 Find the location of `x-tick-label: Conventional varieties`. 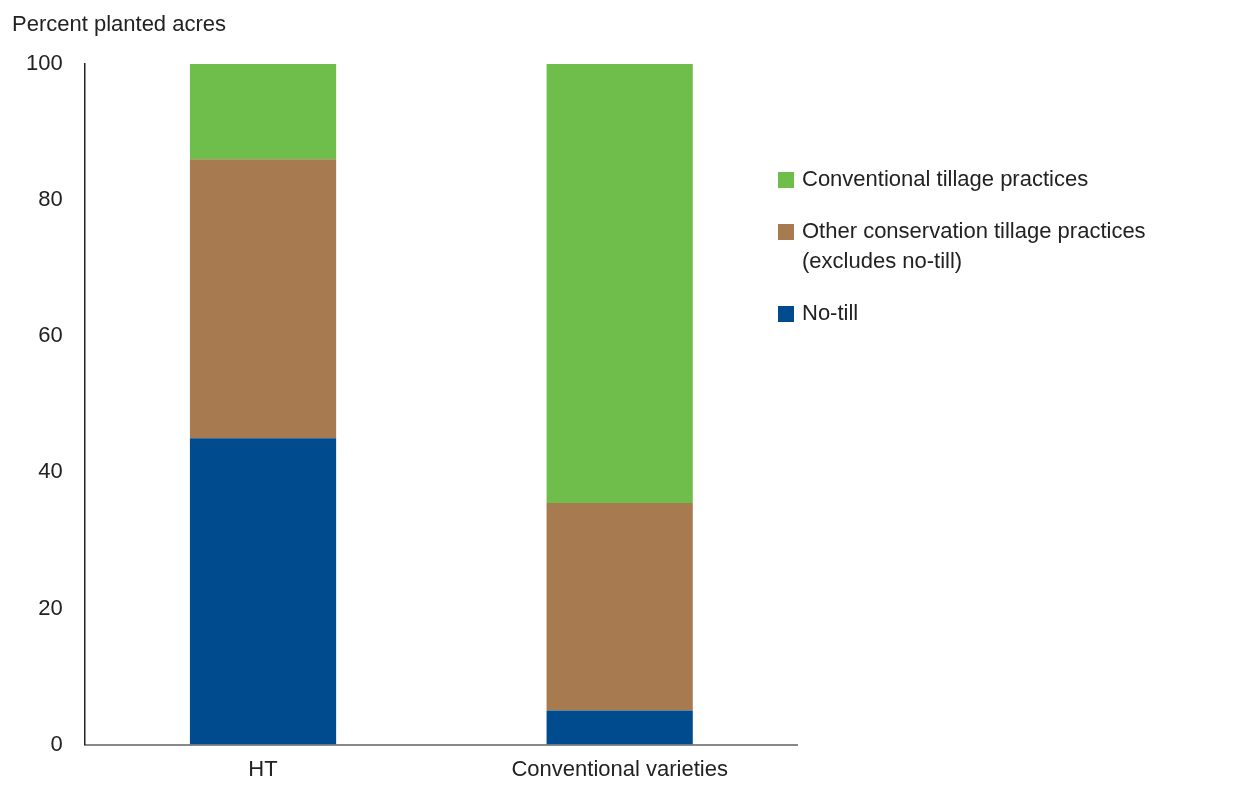

x-tick-label: Conventional varieties is located at coordinates (619, 768).